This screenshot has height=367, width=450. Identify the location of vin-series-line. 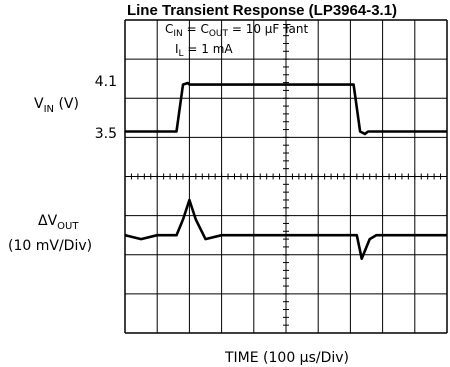
(286, 108).